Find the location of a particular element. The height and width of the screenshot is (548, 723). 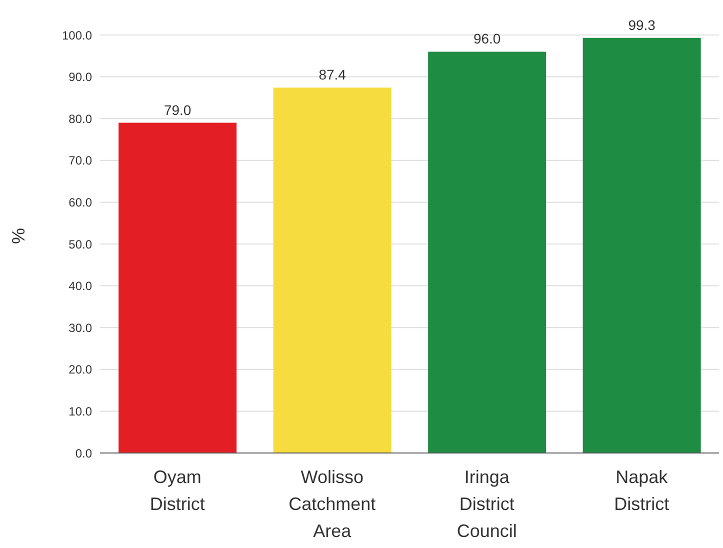

y-tick-label: 20.0 is located at coordinates (80, 369).